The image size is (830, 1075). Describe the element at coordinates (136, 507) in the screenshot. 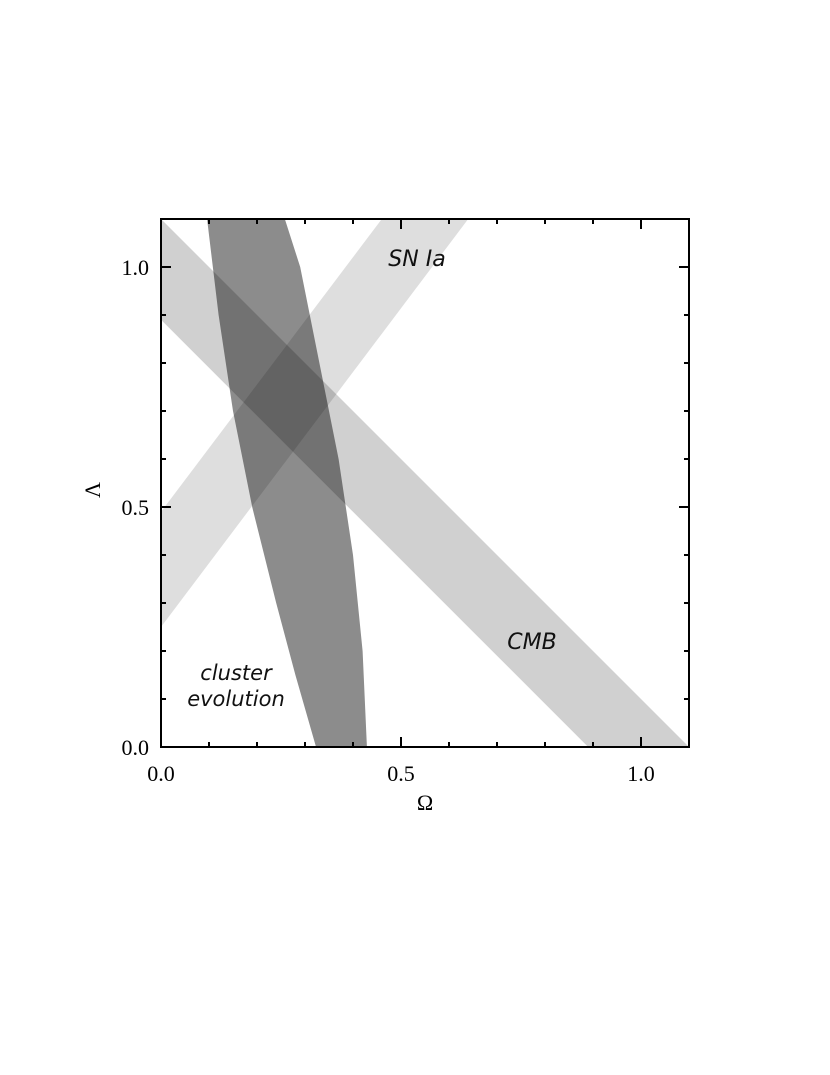

I see `y-tick-label: 0.5` at that location.